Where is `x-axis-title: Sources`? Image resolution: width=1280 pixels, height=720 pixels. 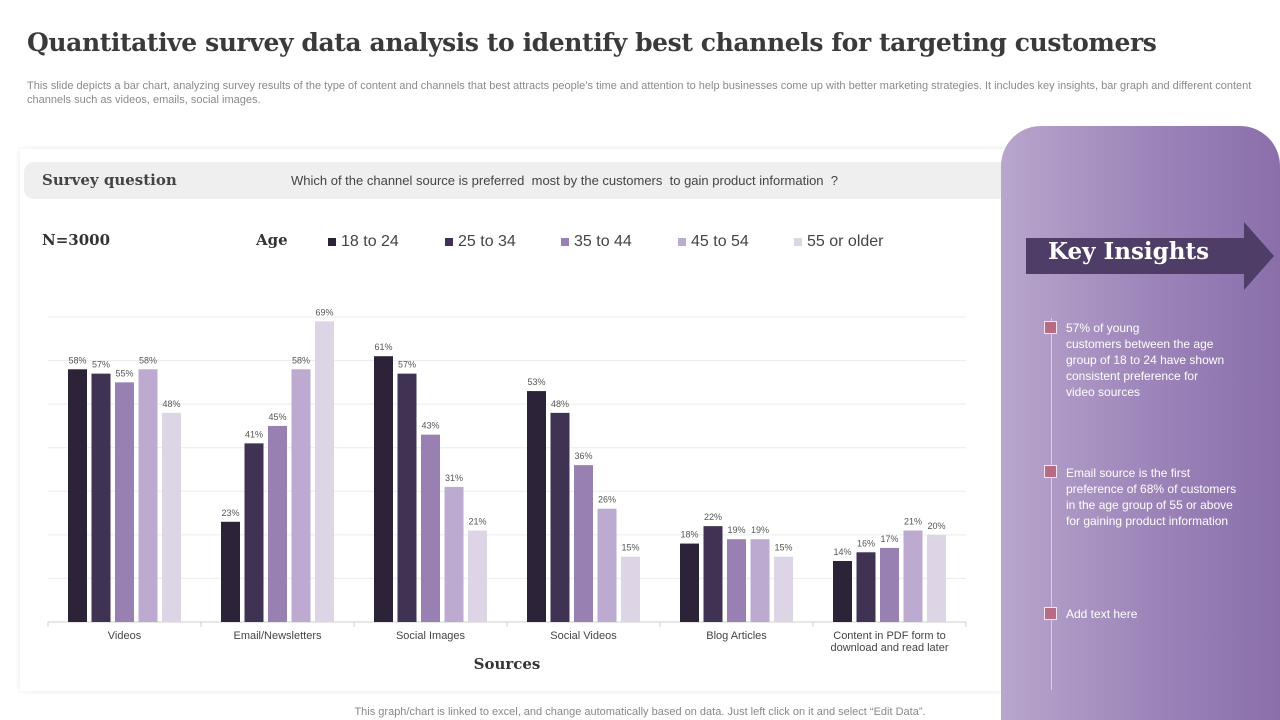 x-axis-title: Sources is located at coordinates (507, 664).